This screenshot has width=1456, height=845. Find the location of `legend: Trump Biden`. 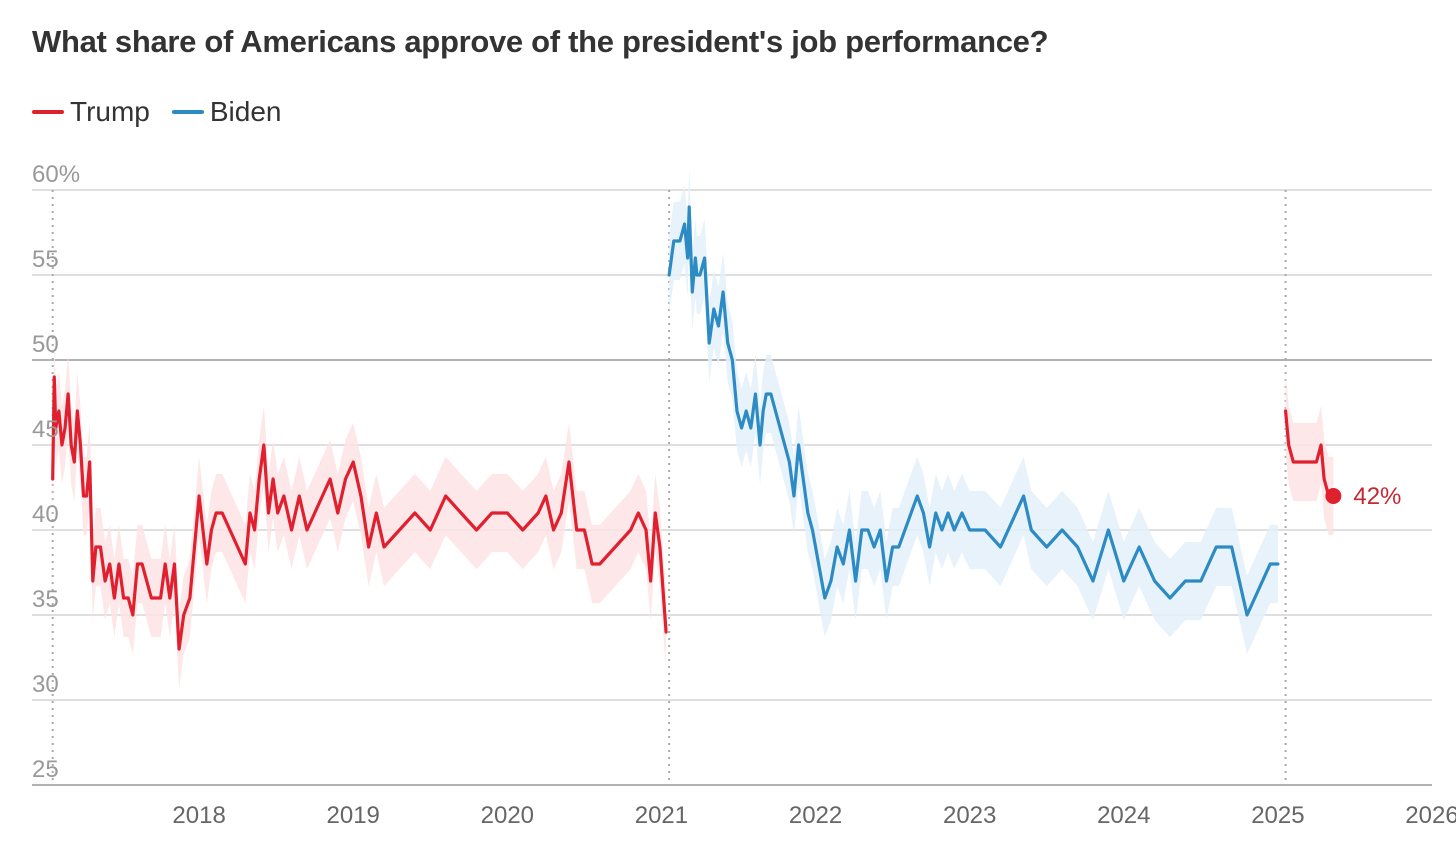

legend: Trump Biden is located at coordinates (167, 112).